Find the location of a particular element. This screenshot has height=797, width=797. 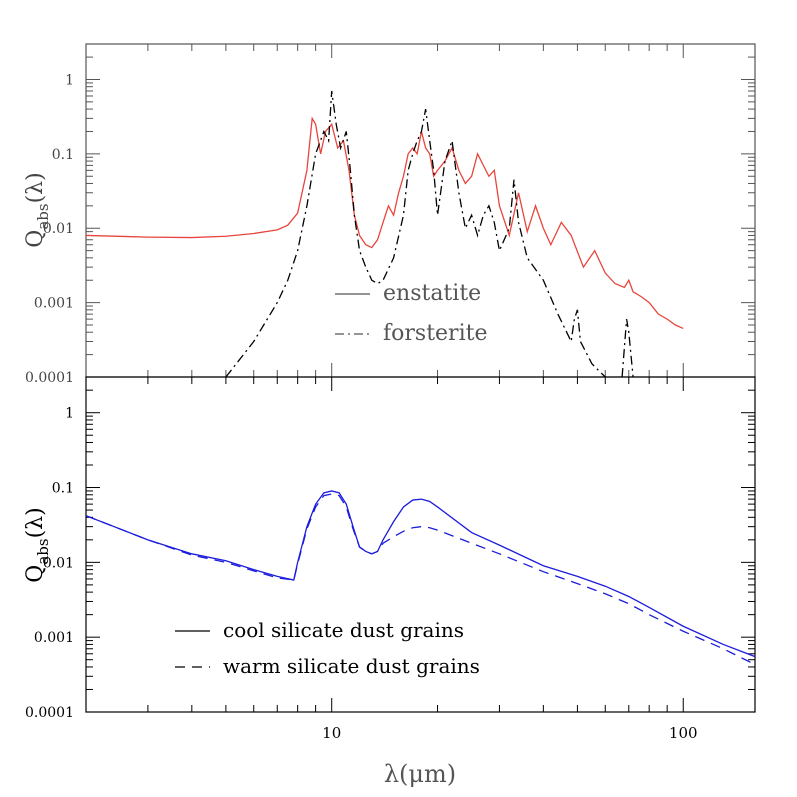

legend-label: enstatite is located at coordinates (432, 293).